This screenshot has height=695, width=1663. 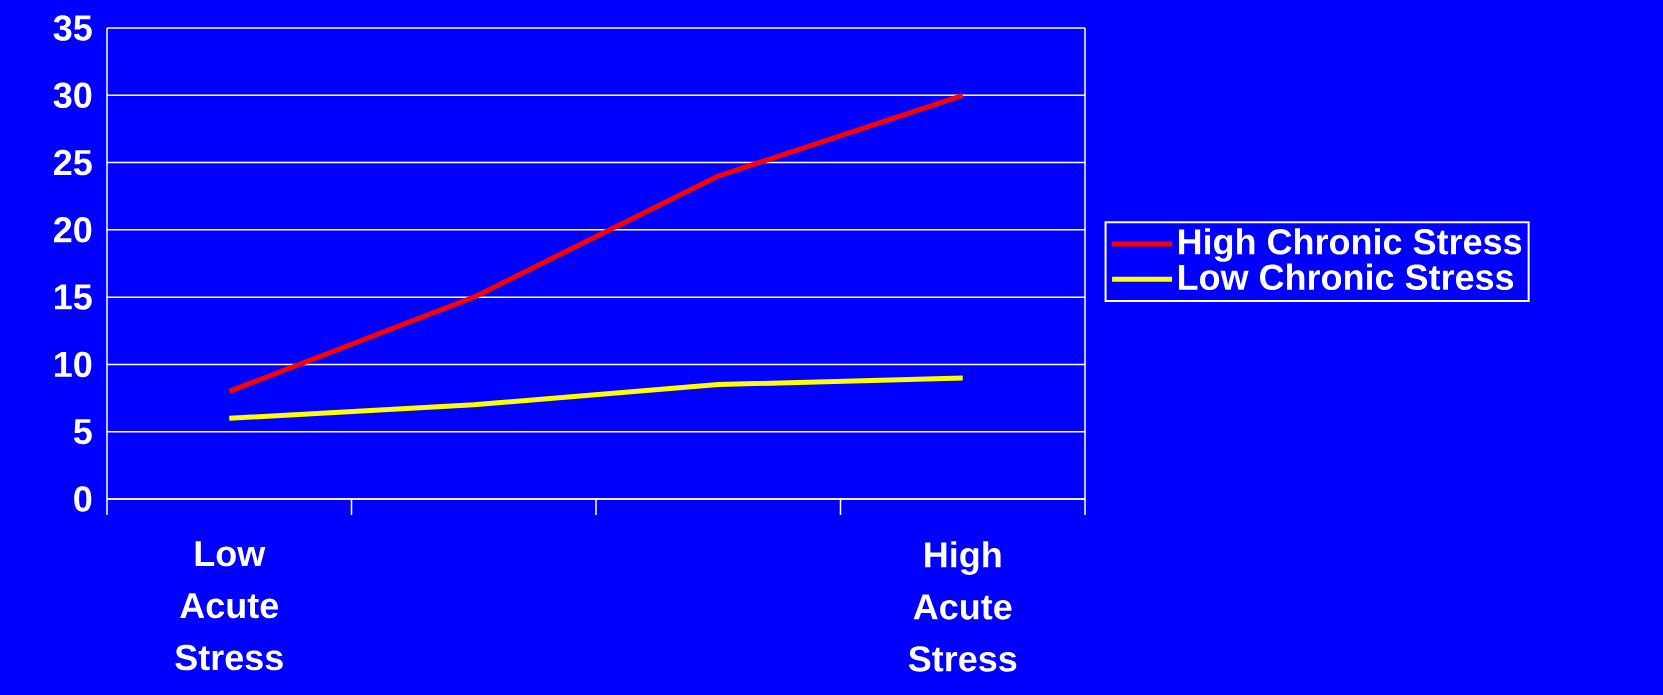 What do you see at coordinates (73, 162) in the screenshot?
I see `y-tick-label: 25` at bounding box center [73, 162].